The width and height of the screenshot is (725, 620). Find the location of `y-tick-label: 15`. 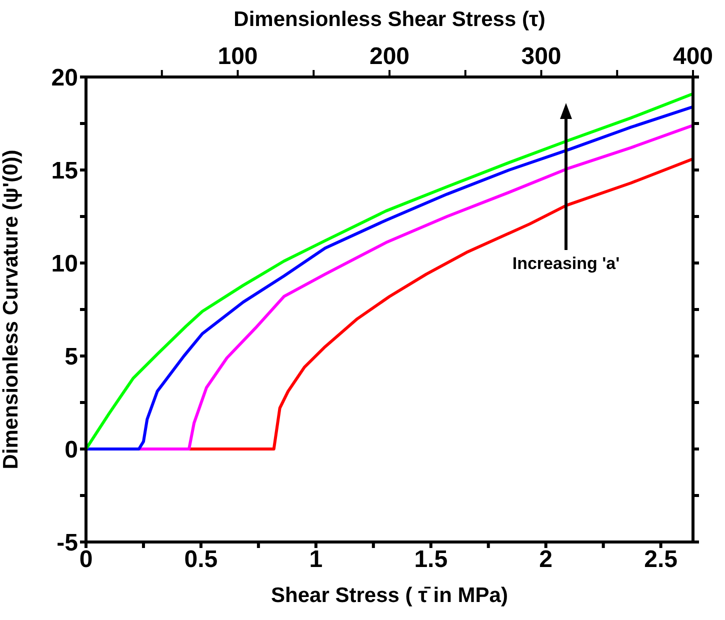

y-tick-label: 15 is located at coordinates (64, 171).